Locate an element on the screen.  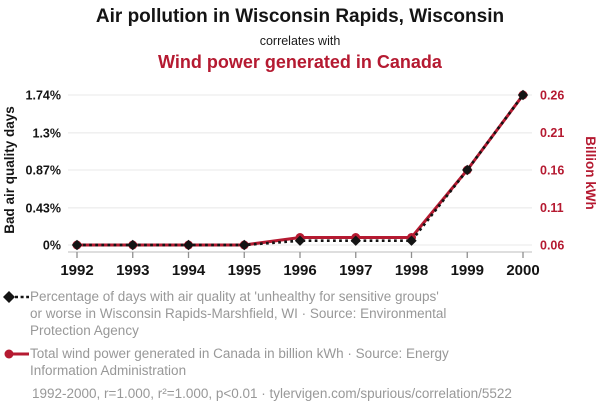
svg-text: 0.87% is located at coordinates (43, 171).